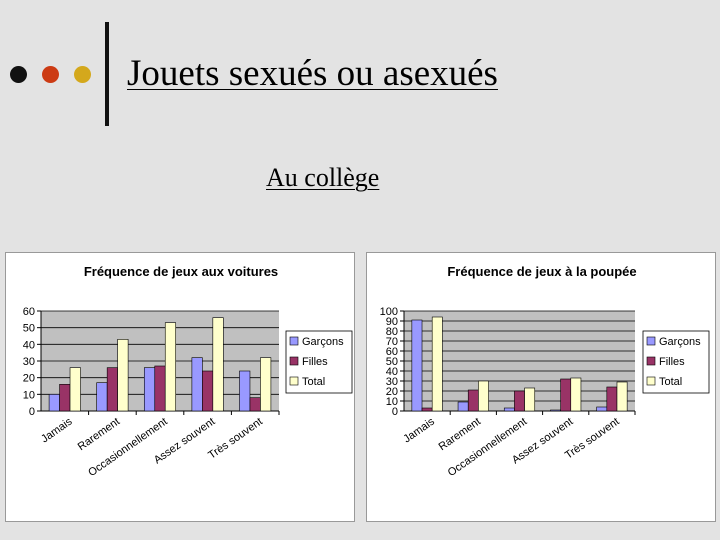  I want to click on y-tick-label: 90, so click(392, 322).